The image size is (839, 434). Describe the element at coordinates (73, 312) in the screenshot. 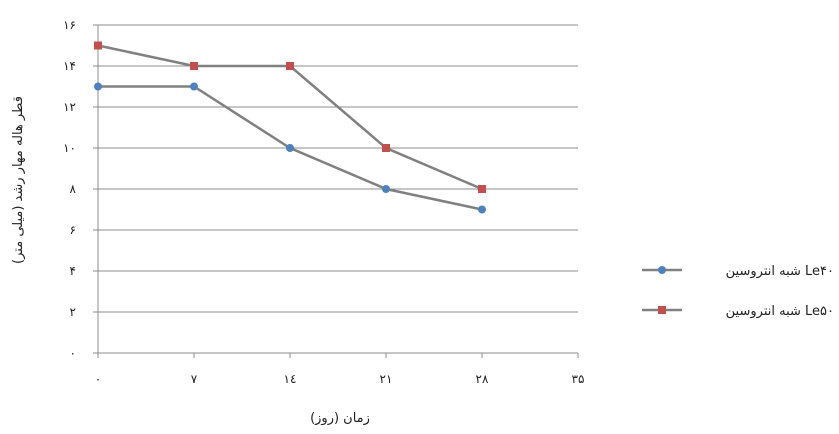

I see `y-tick-label: ۲` at that location.